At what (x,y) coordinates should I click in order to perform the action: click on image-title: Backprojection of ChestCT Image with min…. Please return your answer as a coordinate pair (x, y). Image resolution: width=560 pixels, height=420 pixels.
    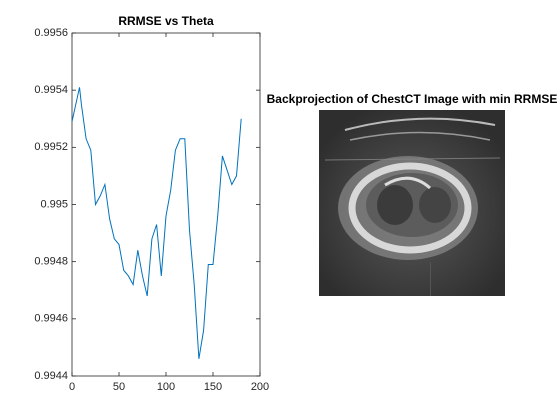
    Looking at the image, I should click on (412, 99).